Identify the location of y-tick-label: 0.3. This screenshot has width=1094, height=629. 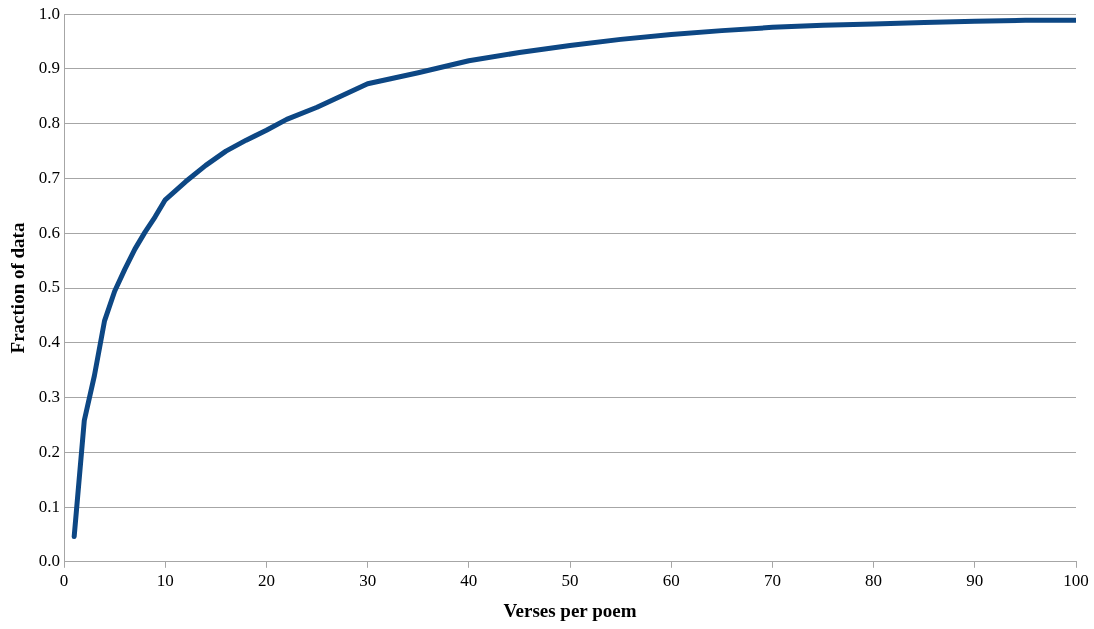
(49, 396).